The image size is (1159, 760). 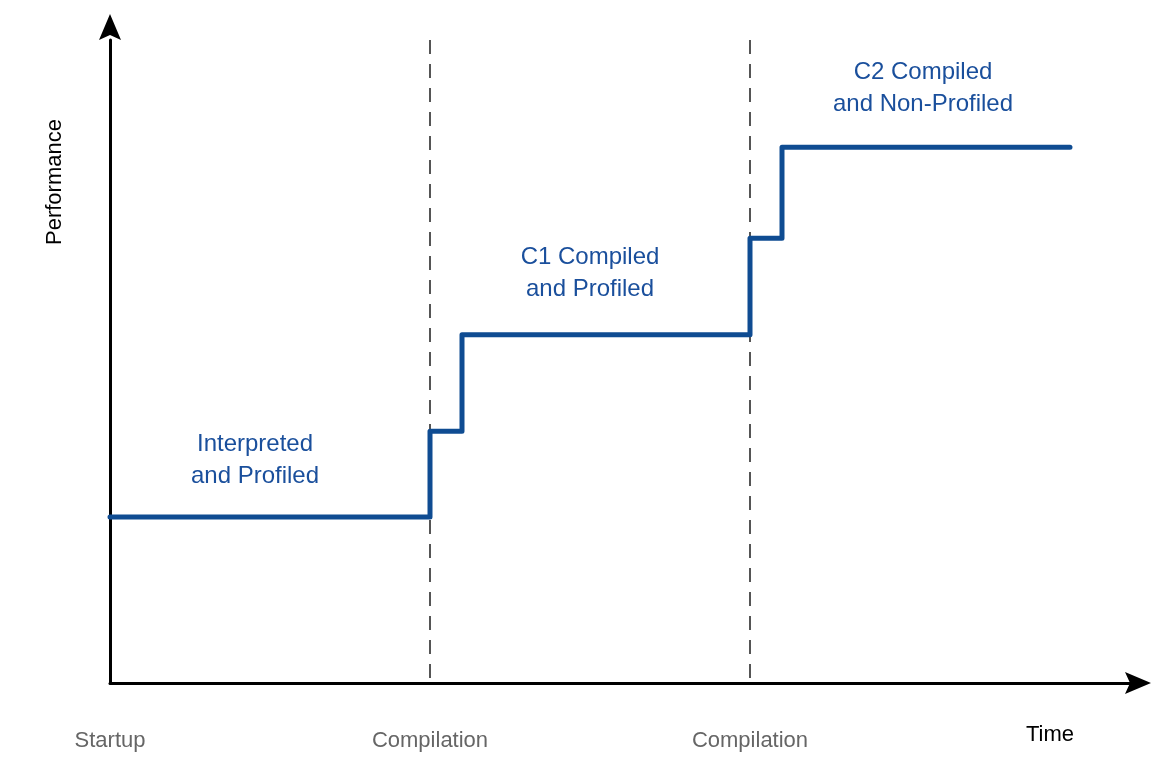 I want to click on x-tick-label: Startup, so click(x=110, y=739).